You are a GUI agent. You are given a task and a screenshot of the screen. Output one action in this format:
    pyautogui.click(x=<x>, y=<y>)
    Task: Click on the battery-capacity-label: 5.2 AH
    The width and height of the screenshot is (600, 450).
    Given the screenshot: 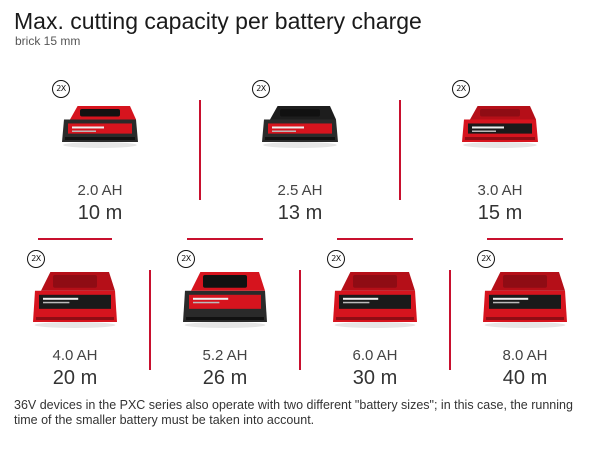 What is the action you would take?
    pyautogui.click(x=225, y=355)
    